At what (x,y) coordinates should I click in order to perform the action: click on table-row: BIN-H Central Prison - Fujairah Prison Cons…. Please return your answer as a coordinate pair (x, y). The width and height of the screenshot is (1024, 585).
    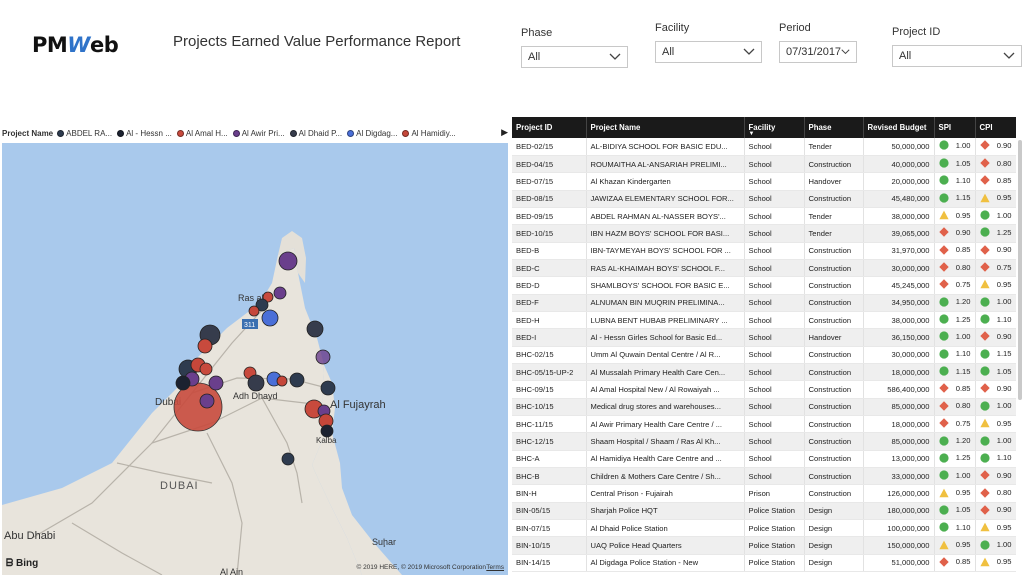
    Looking at the image, I should click on (764, 493).